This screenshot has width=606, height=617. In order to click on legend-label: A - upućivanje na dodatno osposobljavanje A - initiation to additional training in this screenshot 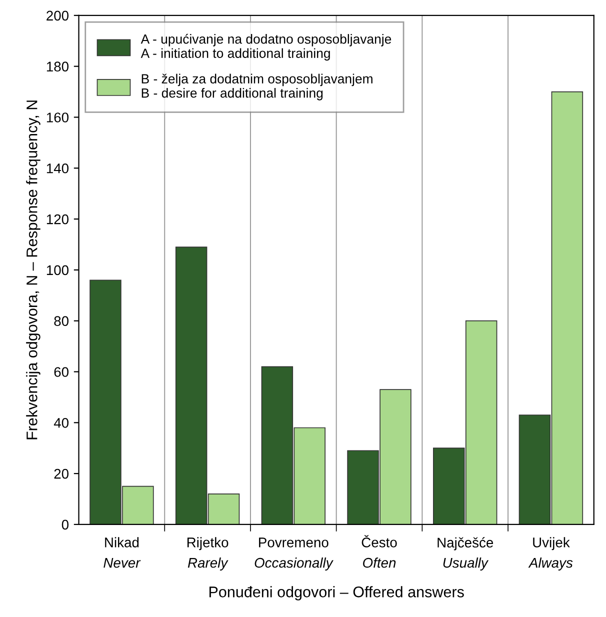, I will do `click(266, 47)`.